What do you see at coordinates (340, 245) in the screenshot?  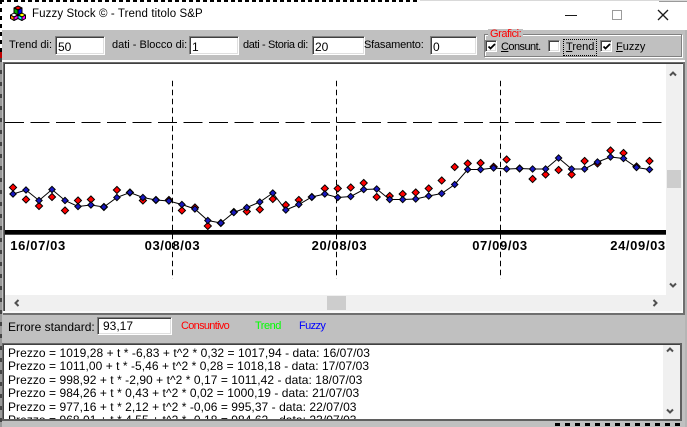 I see `svg-text: 20/08/03` at bounding box center [340, 245].